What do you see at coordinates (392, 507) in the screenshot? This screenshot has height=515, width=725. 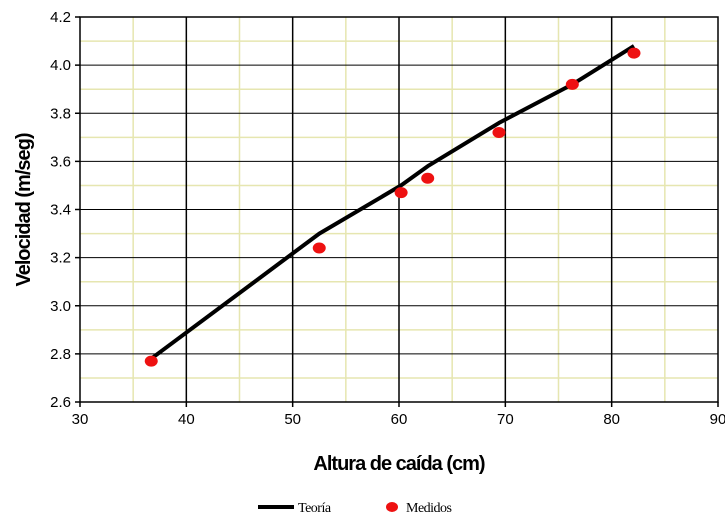 I see `legend-marker-swatch` at bounding box center [392, 507].